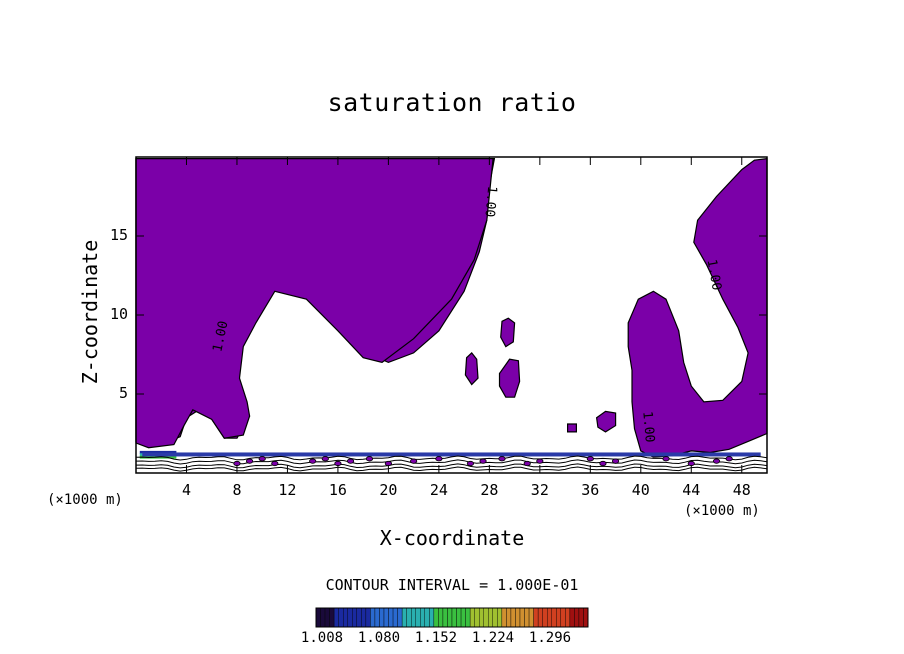  What do you see at coordinates (436, 638) in the screenshot?
I see `colorbar-tick-label: 1.152` at bounding box center [436, 638].